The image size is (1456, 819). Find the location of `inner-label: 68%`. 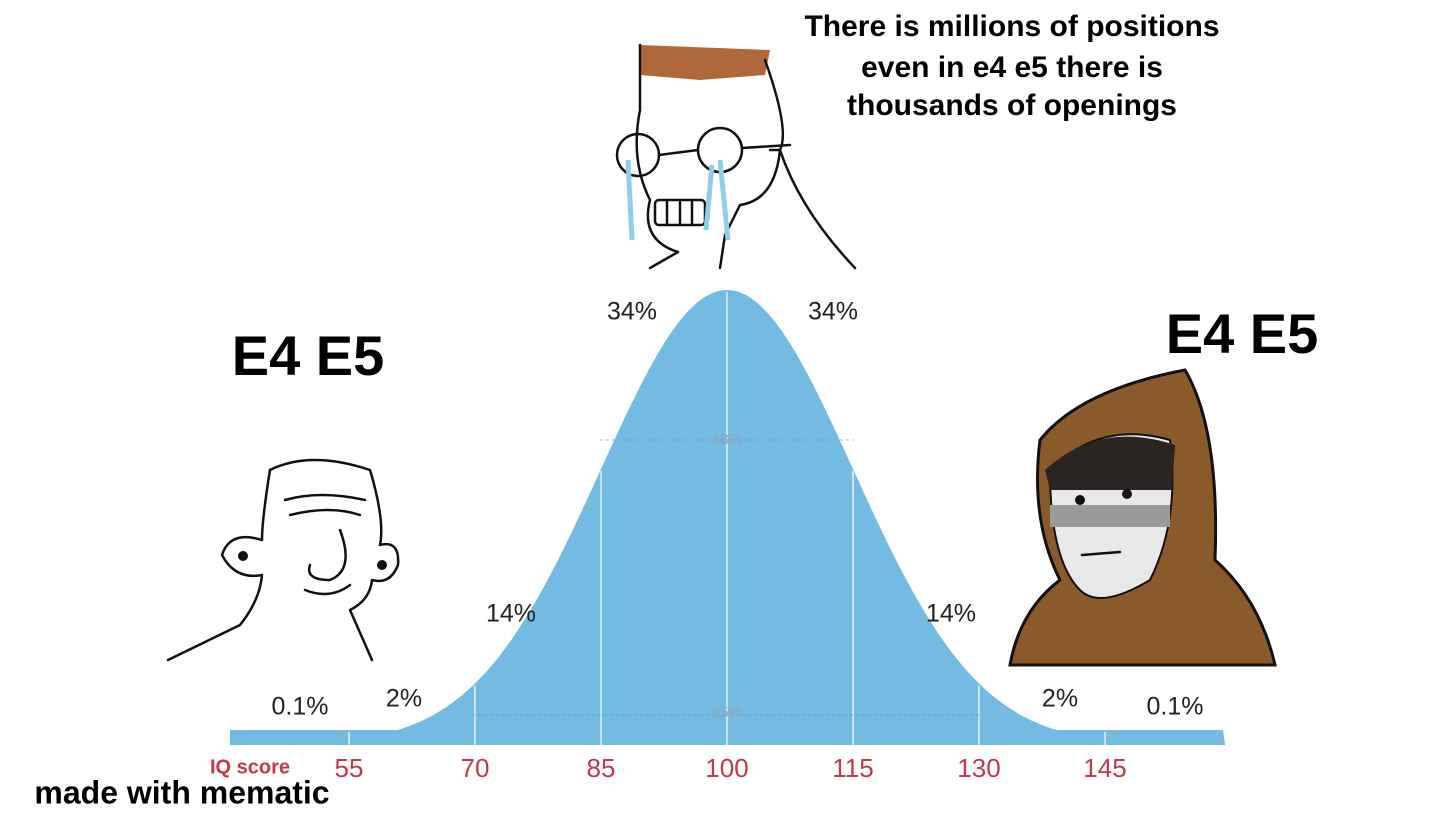

inner-label: 68% is located at coordinates (727, 439).